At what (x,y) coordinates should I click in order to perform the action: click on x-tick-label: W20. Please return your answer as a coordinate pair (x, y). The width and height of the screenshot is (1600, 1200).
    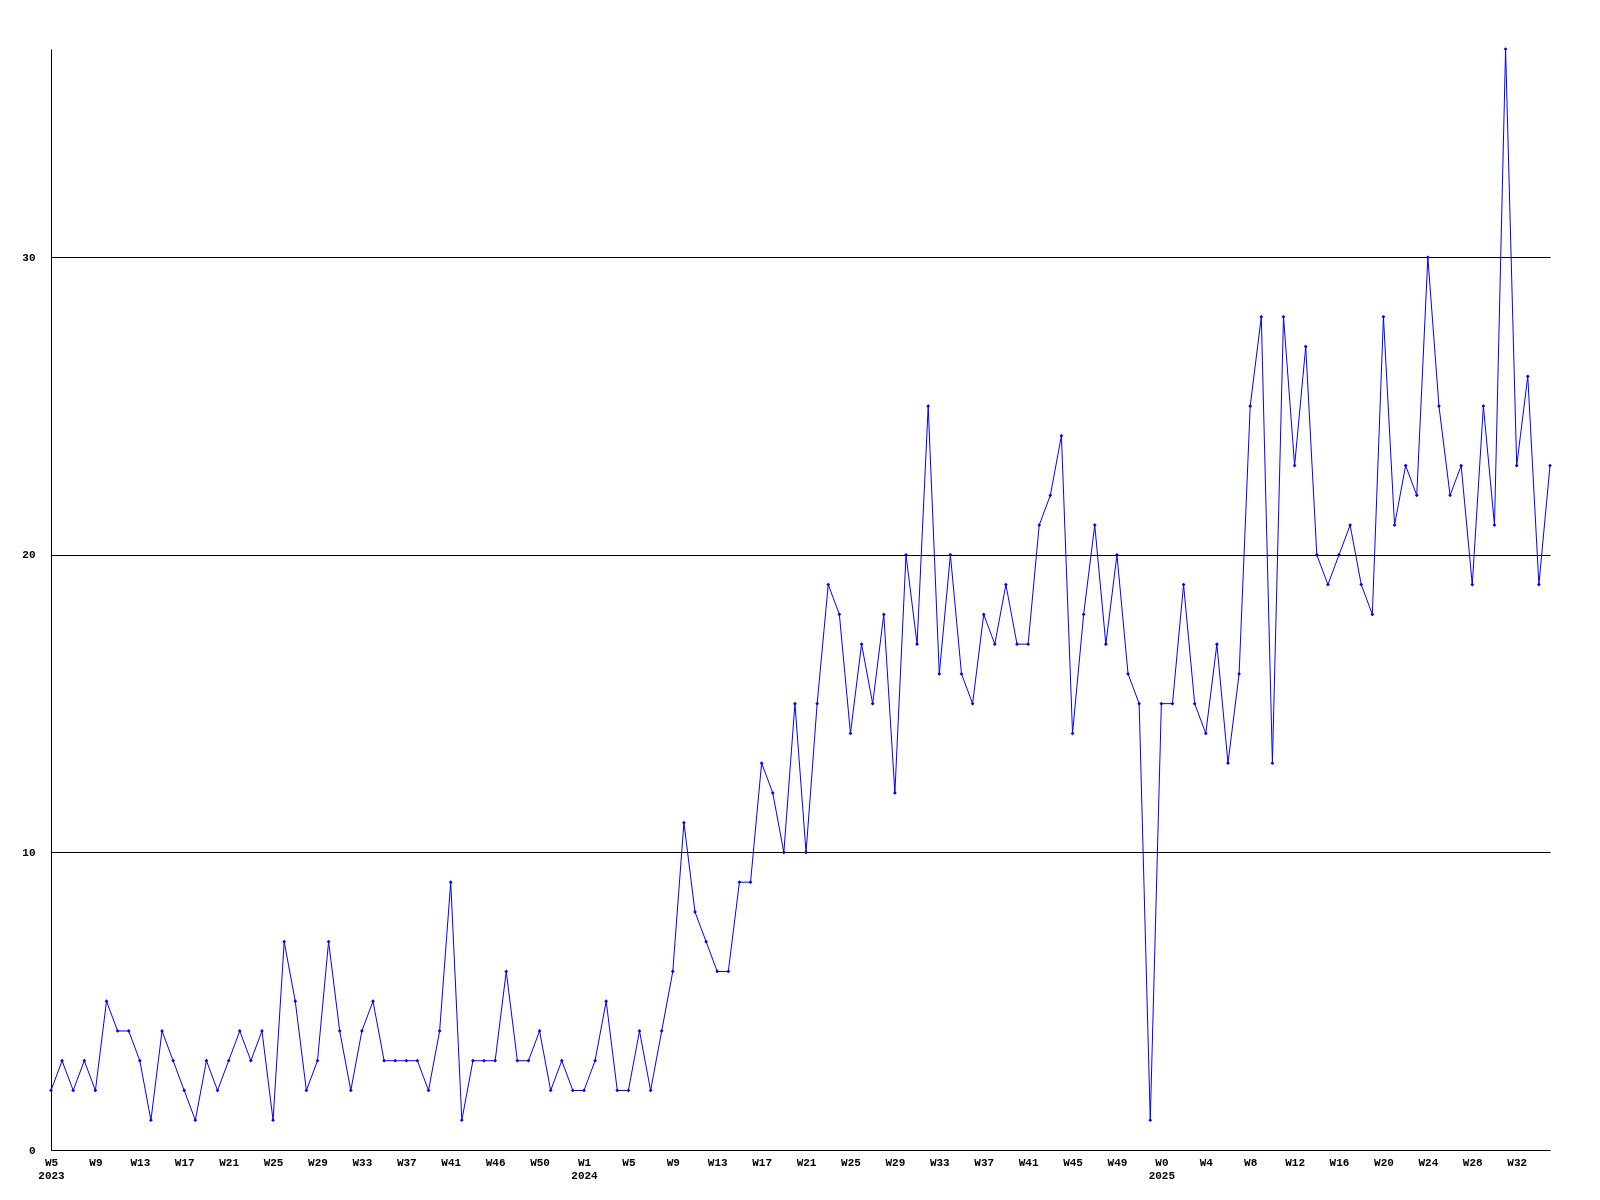
    Looking at the image, I should click on (1384, 1162).